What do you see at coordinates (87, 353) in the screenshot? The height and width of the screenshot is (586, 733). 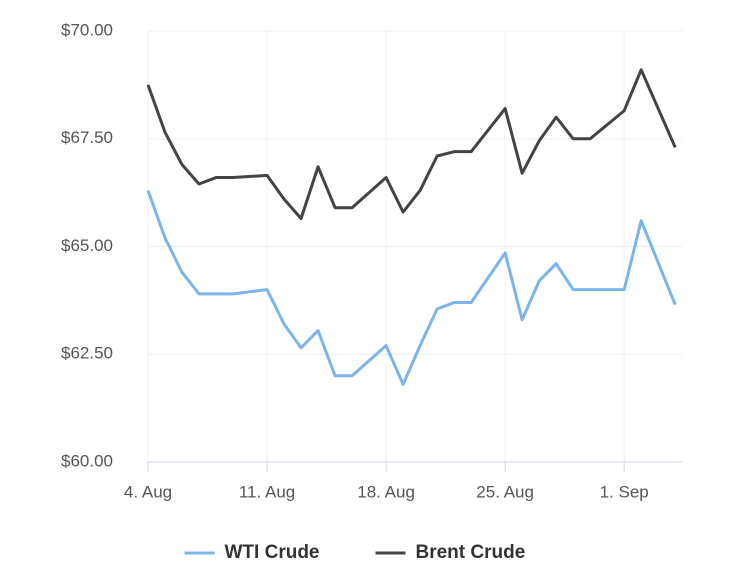 I see `y-tick-label: $62.50` at bounding box center [87, 353].